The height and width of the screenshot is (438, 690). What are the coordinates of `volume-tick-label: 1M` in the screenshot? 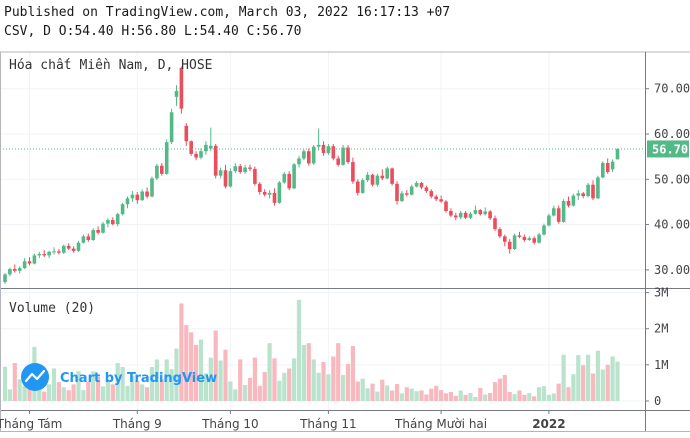 It's located at (661, 365).